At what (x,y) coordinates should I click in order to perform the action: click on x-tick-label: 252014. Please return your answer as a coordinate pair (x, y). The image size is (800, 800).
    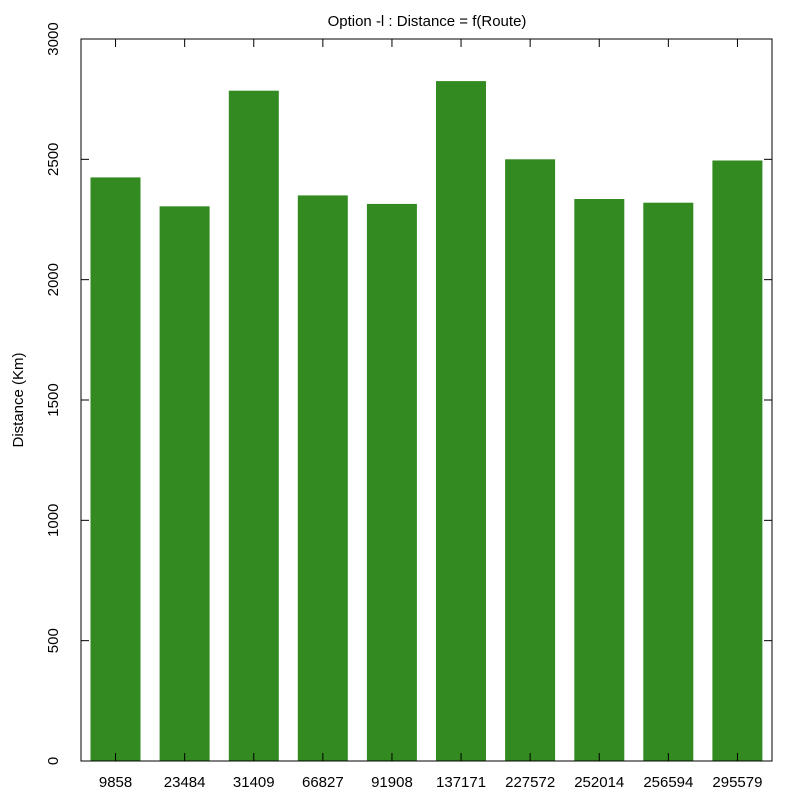
    Looking at the image, I should click on (599, 782).